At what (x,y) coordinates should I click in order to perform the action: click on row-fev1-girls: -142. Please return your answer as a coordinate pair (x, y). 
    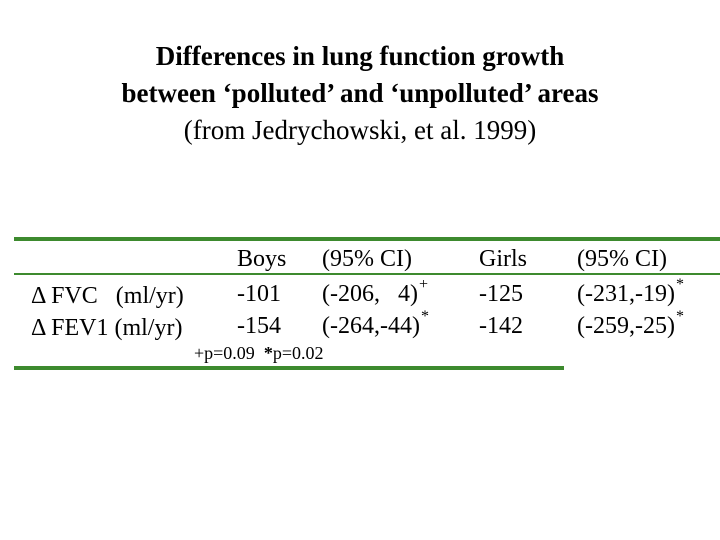
    Looking at the image, I should click on (501, 326).